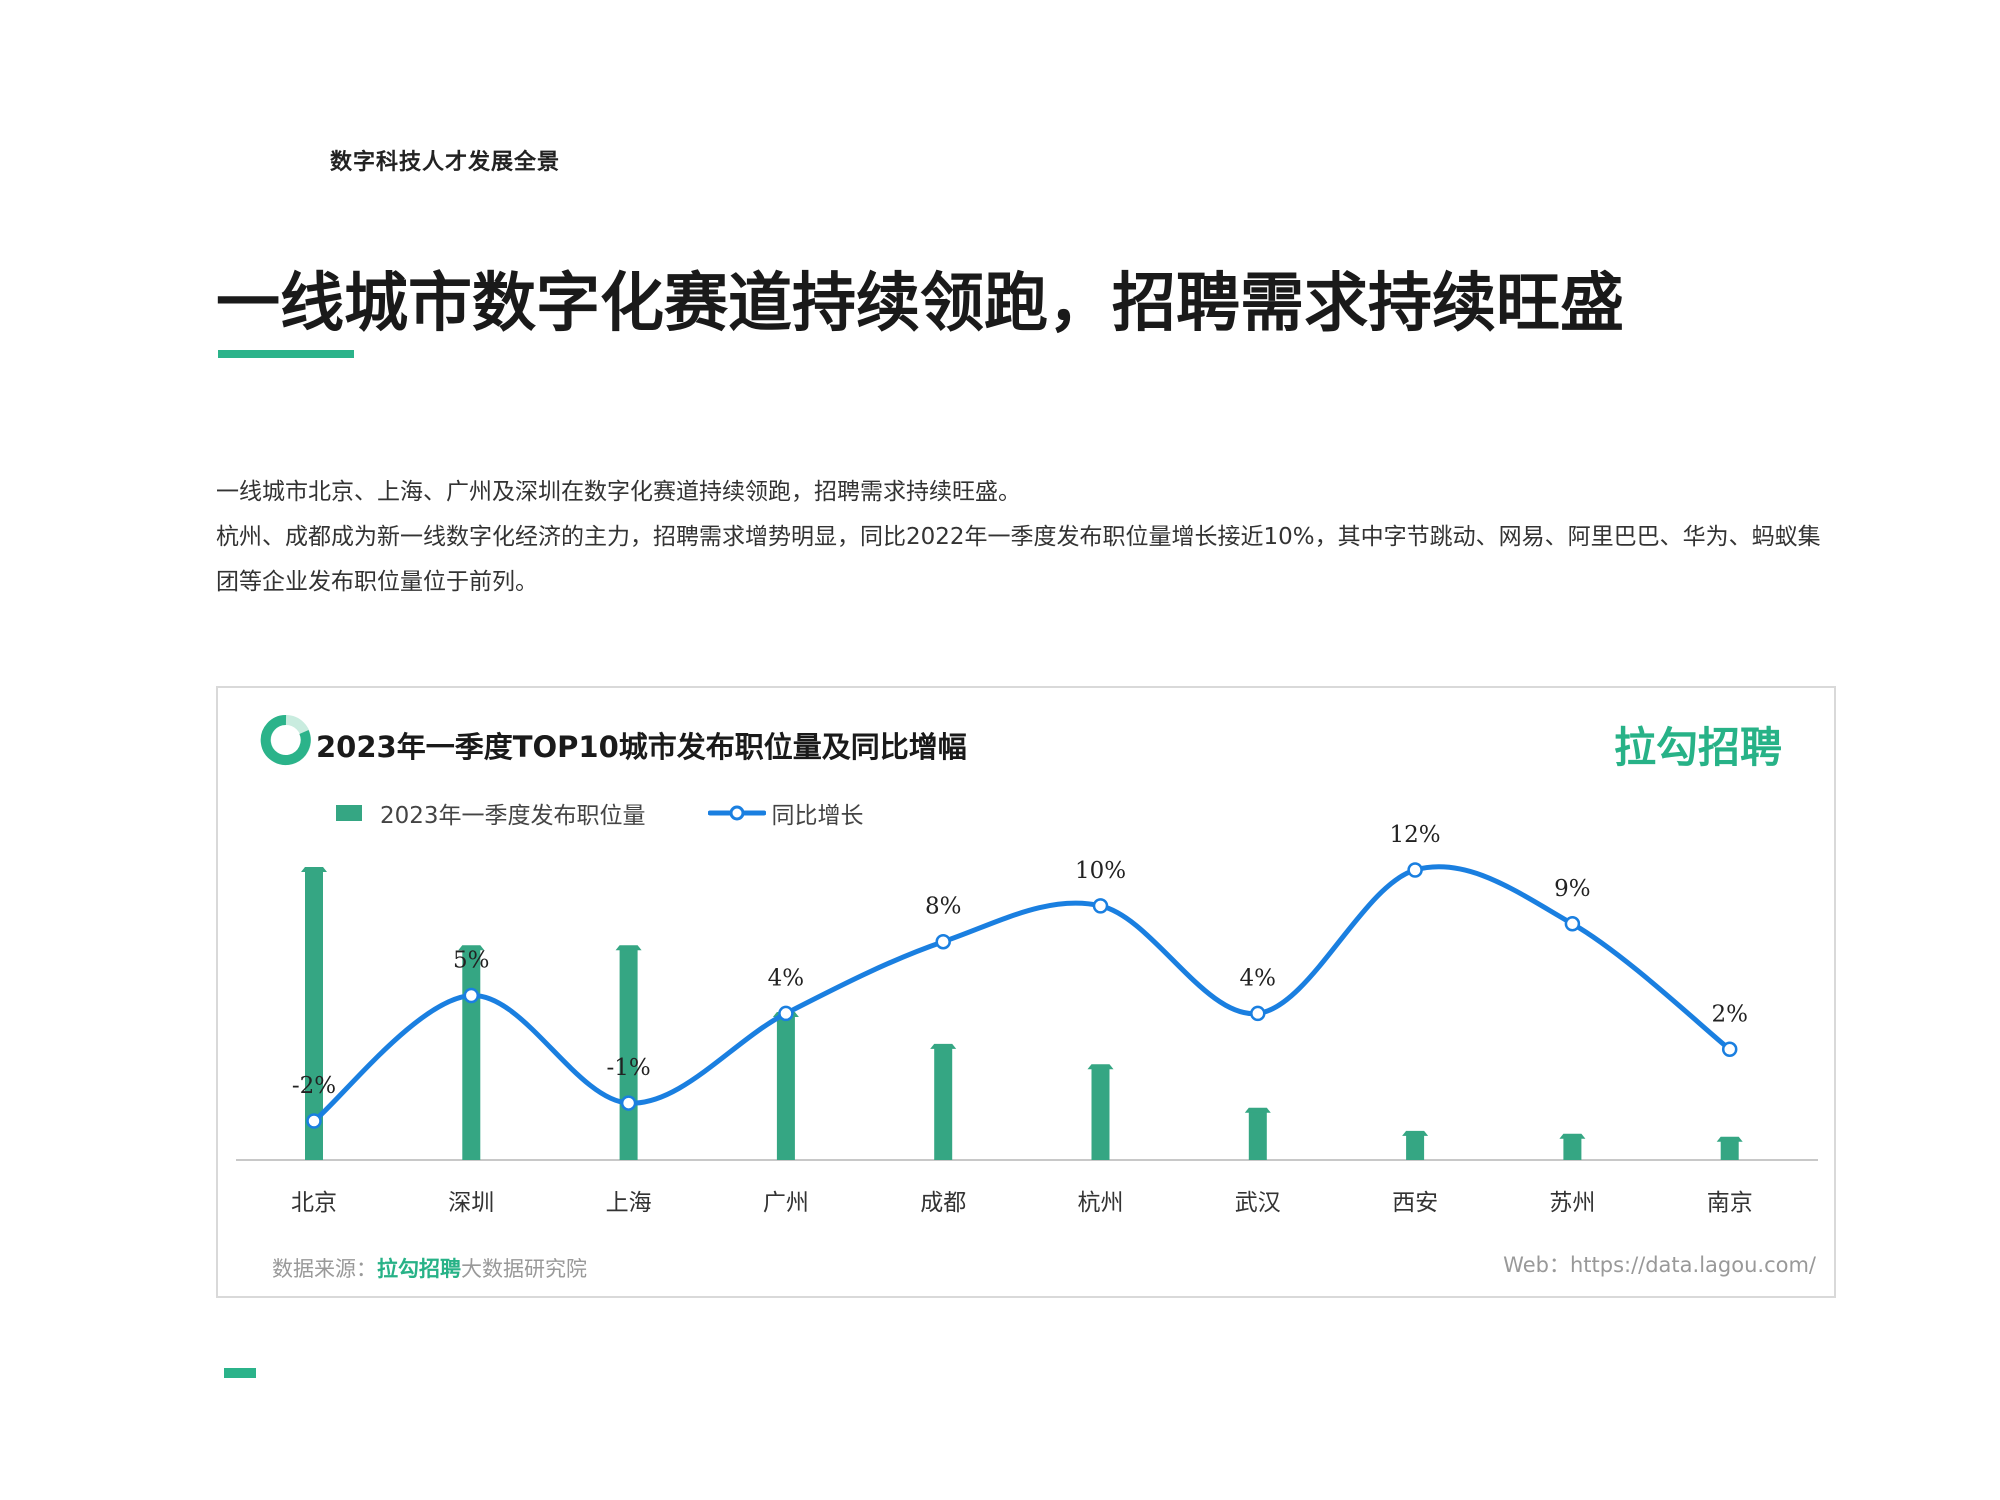  I want to click on growth-point-杭州, so click(1100, 906).